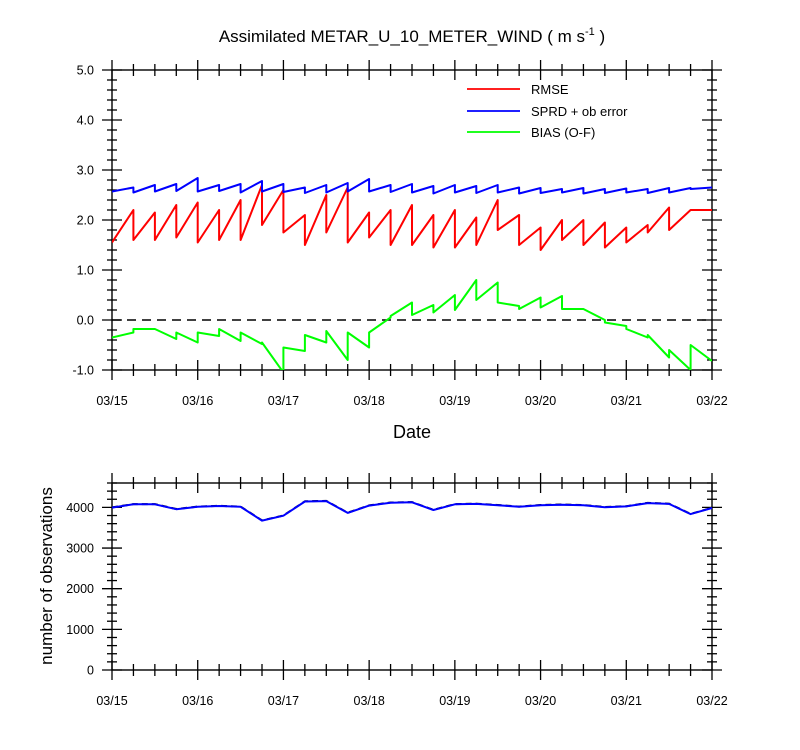  What do you see at coordinates (411, 701) in the screenshot?
I see `bottom-x-tick-labels: 03/15 03/16 03/17 03/18 03/19 03/20 03/21 03/22` at bounding box center [411, 701].